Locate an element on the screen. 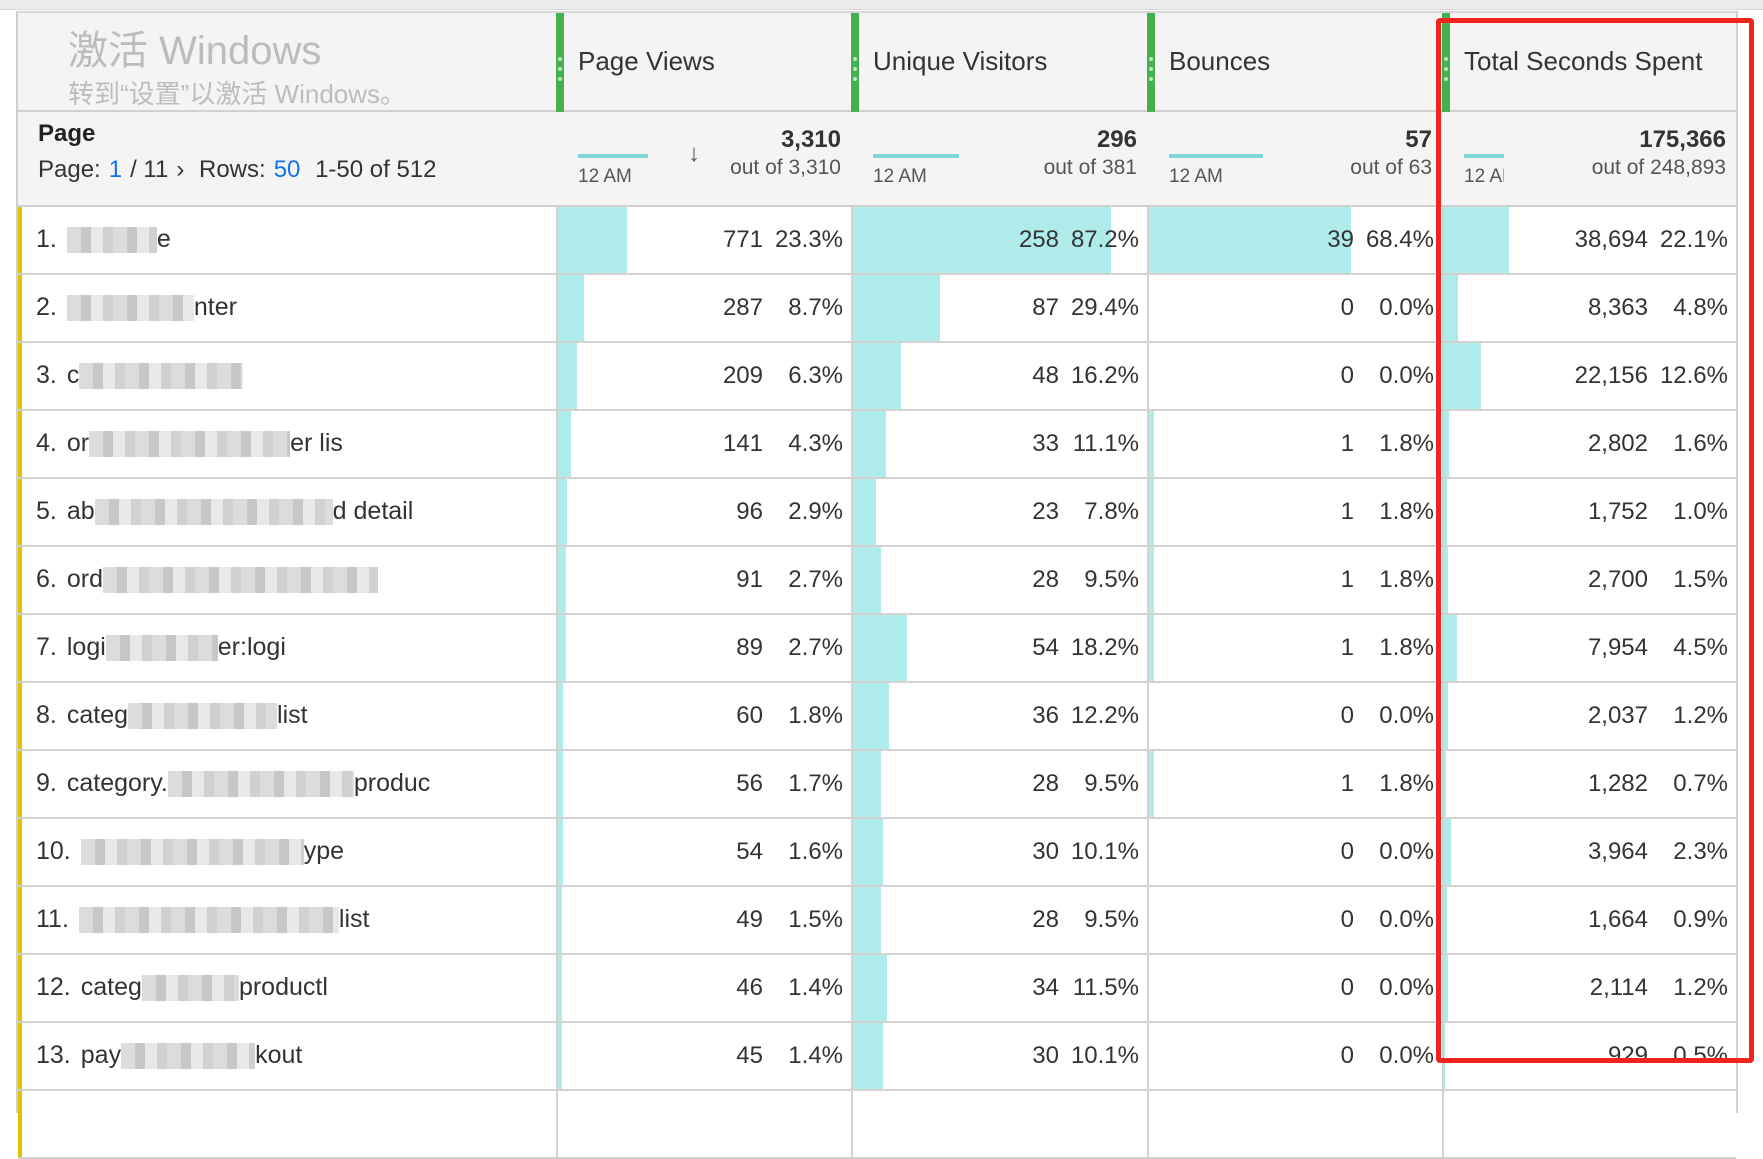 The height and width of the screenshot is (1159, 1763). metric-percent: 4.5% is located at coordinates (1700, 647).